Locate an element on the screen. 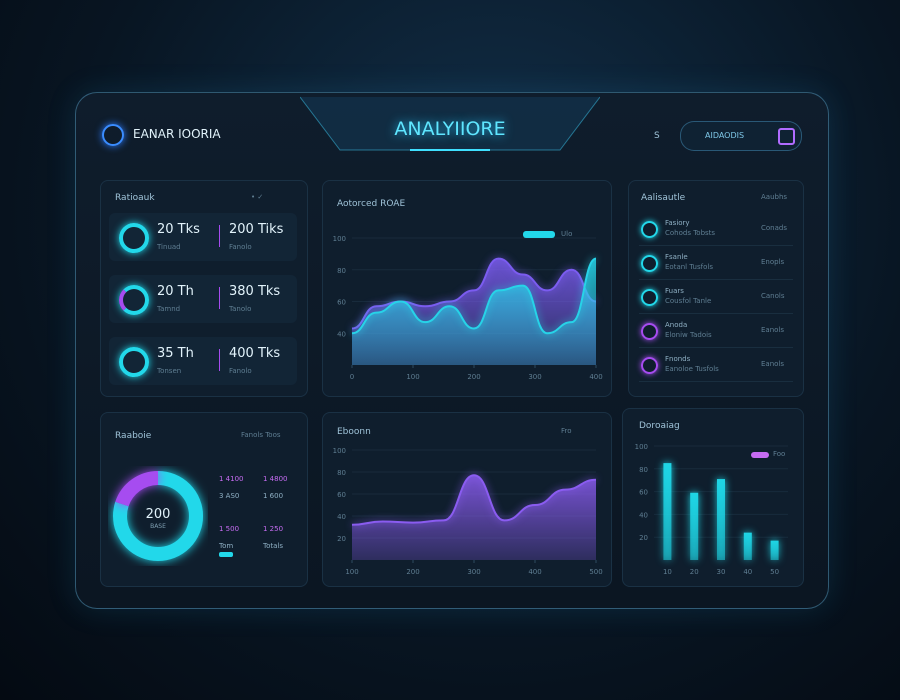 The image size is (900, 700). x-tick-label: 50 is located at coordinates (774, 572).